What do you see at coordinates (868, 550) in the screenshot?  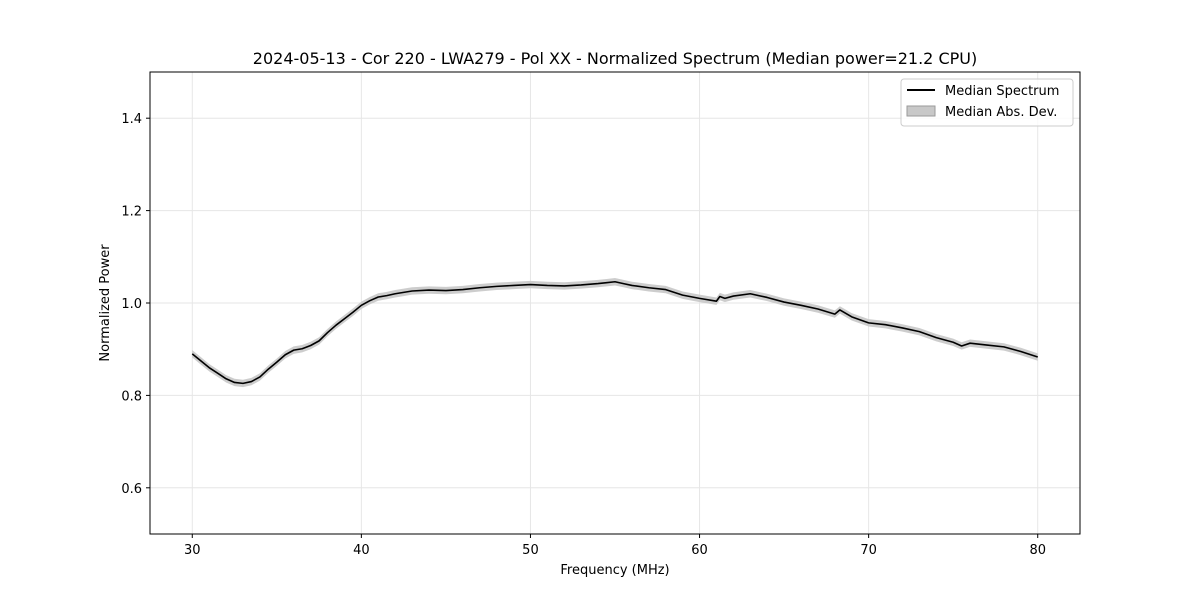 I see `x-tick-label: 70` at bounding box center [868, 550].